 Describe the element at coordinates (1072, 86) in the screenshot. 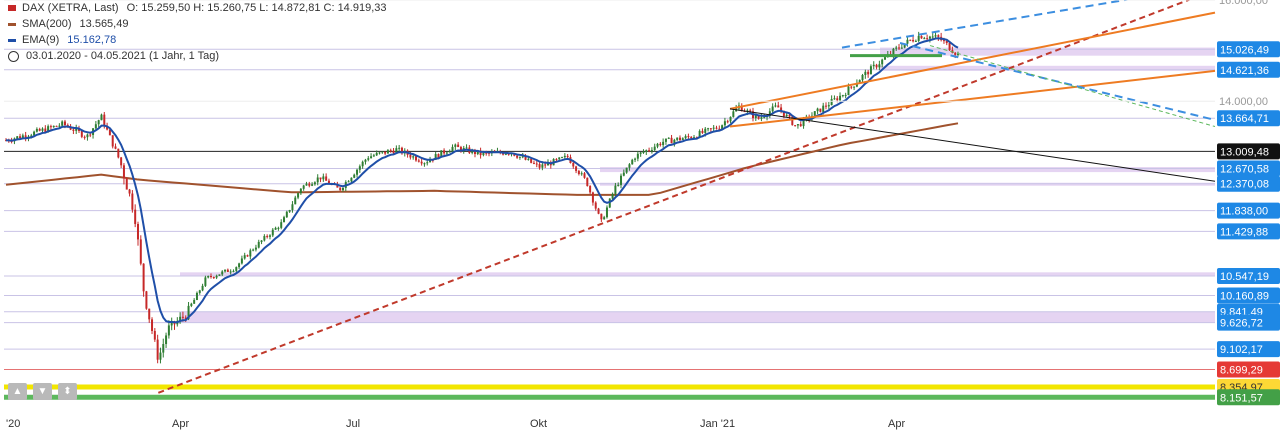

I see `forecast-green-line` at that location.